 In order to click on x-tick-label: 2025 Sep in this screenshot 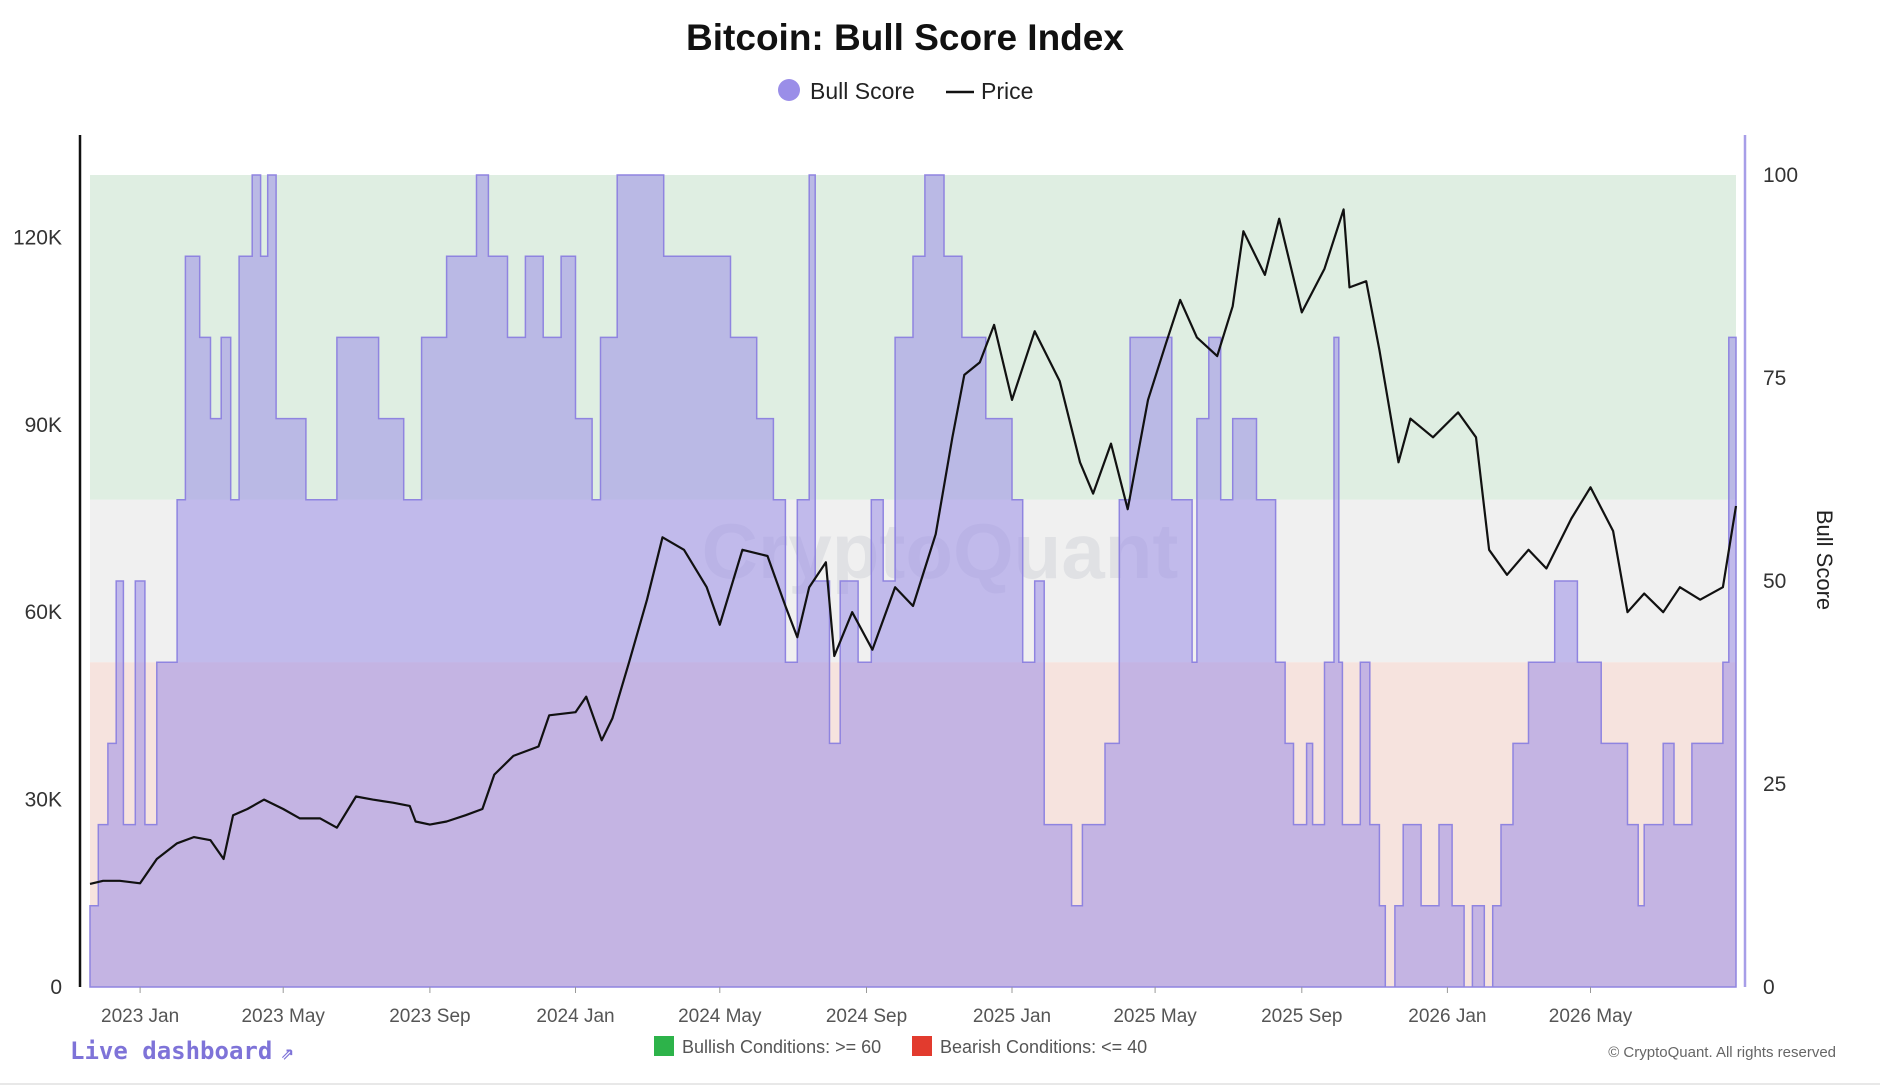, I will do `click(1301, 1016)`.